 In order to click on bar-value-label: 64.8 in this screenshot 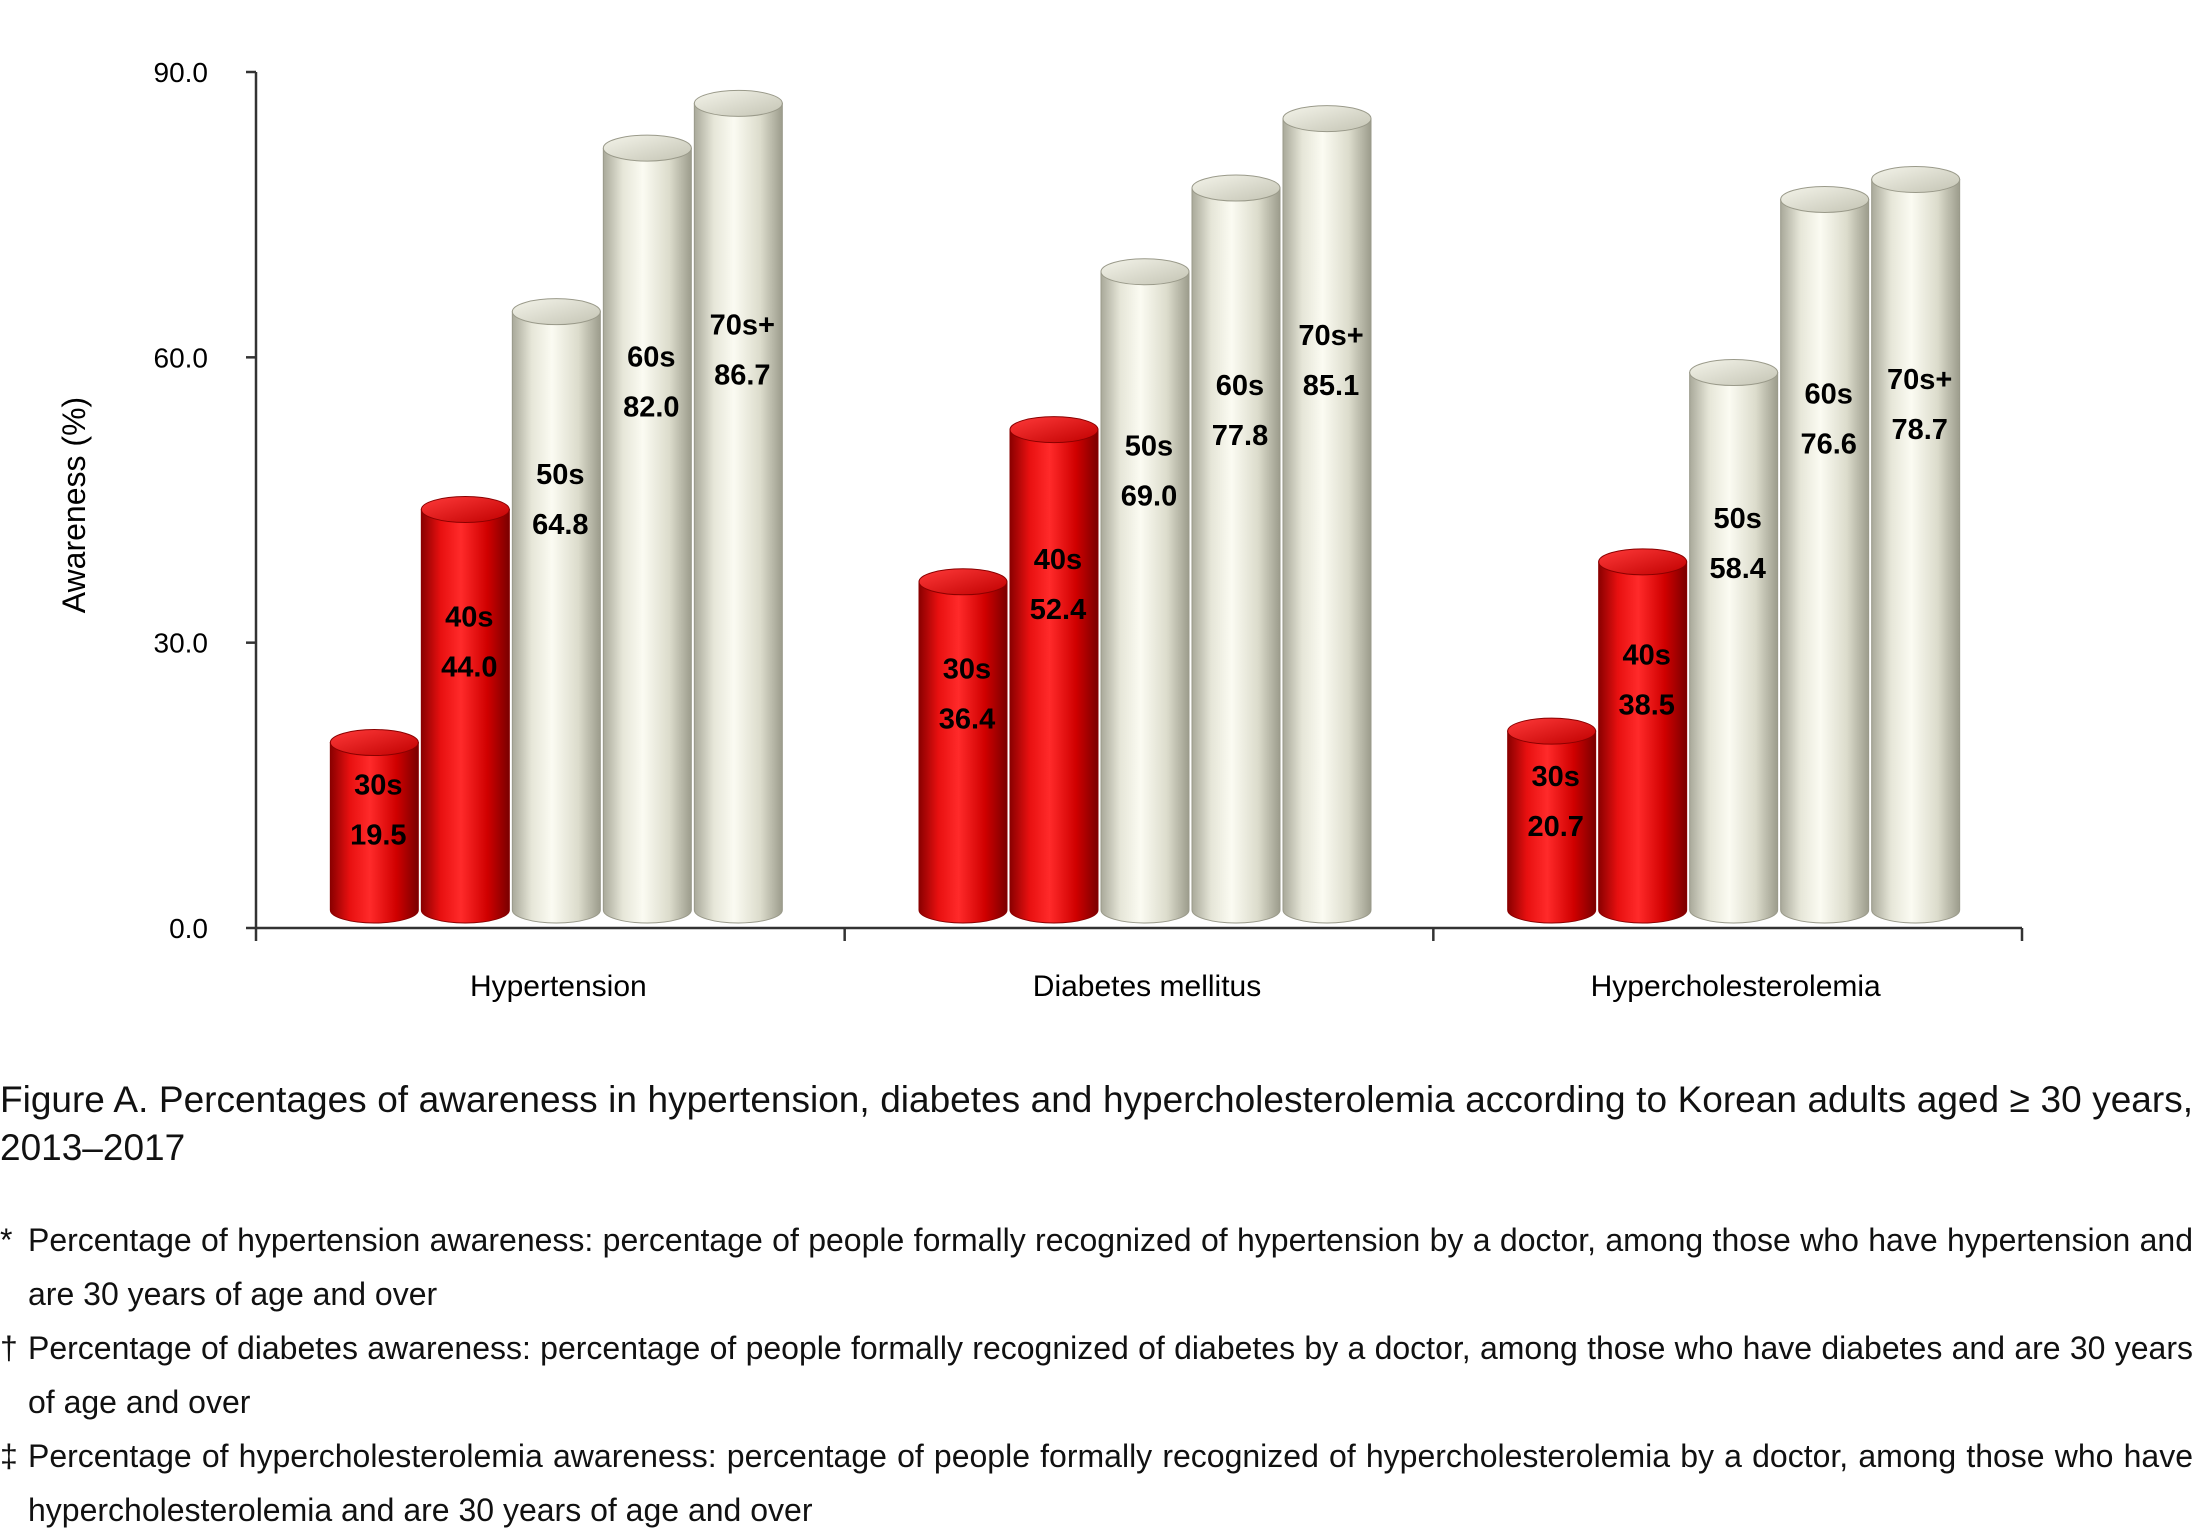, I will do `click(560, 525)`.